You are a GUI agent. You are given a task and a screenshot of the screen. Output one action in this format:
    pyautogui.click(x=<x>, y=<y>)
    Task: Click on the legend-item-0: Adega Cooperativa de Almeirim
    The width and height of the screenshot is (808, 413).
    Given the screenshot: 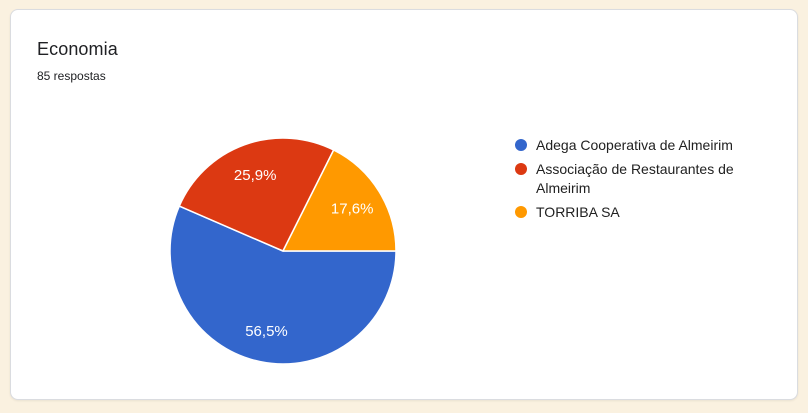 What is the action you would take?
    pyautogui.click(x=633, y=145)
    